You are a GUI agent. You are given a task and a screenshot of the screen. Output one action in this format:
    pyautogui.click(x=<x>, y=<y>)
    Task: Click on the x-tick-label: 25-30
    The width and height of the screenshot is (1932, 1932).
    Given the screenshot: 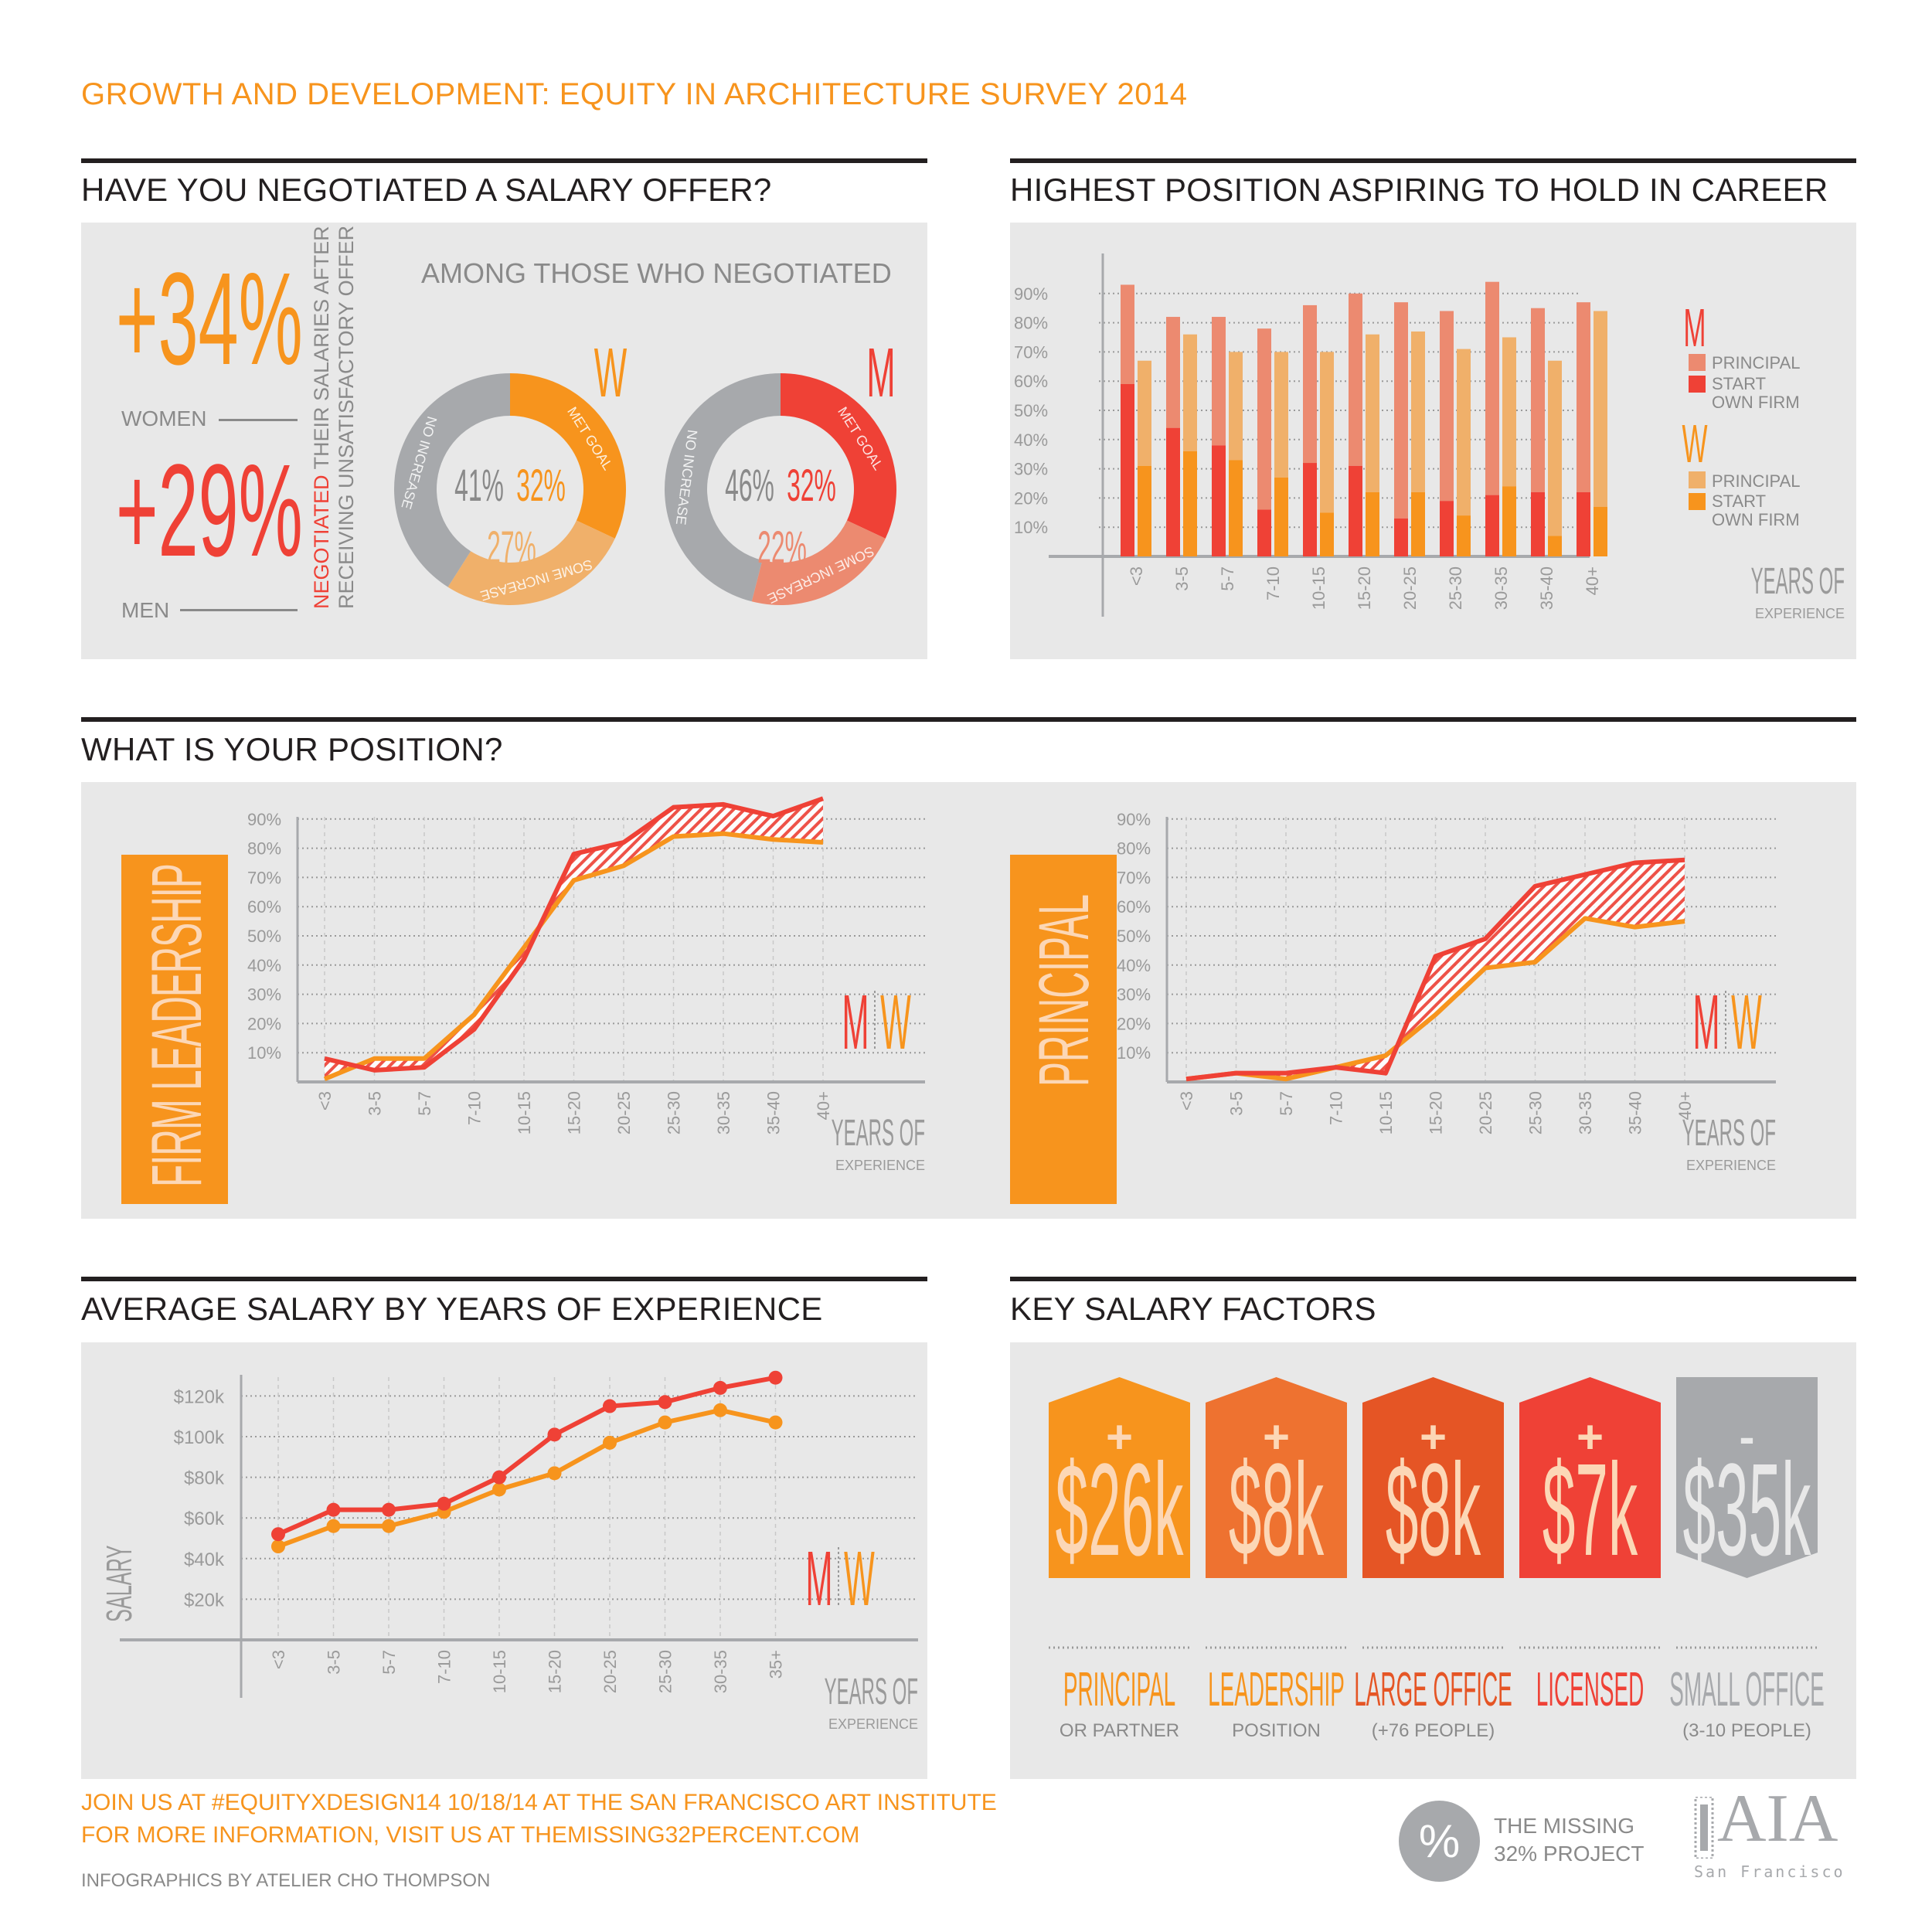 What is the action you would take?
    pyautogui.click(x=1455, y=588)
    